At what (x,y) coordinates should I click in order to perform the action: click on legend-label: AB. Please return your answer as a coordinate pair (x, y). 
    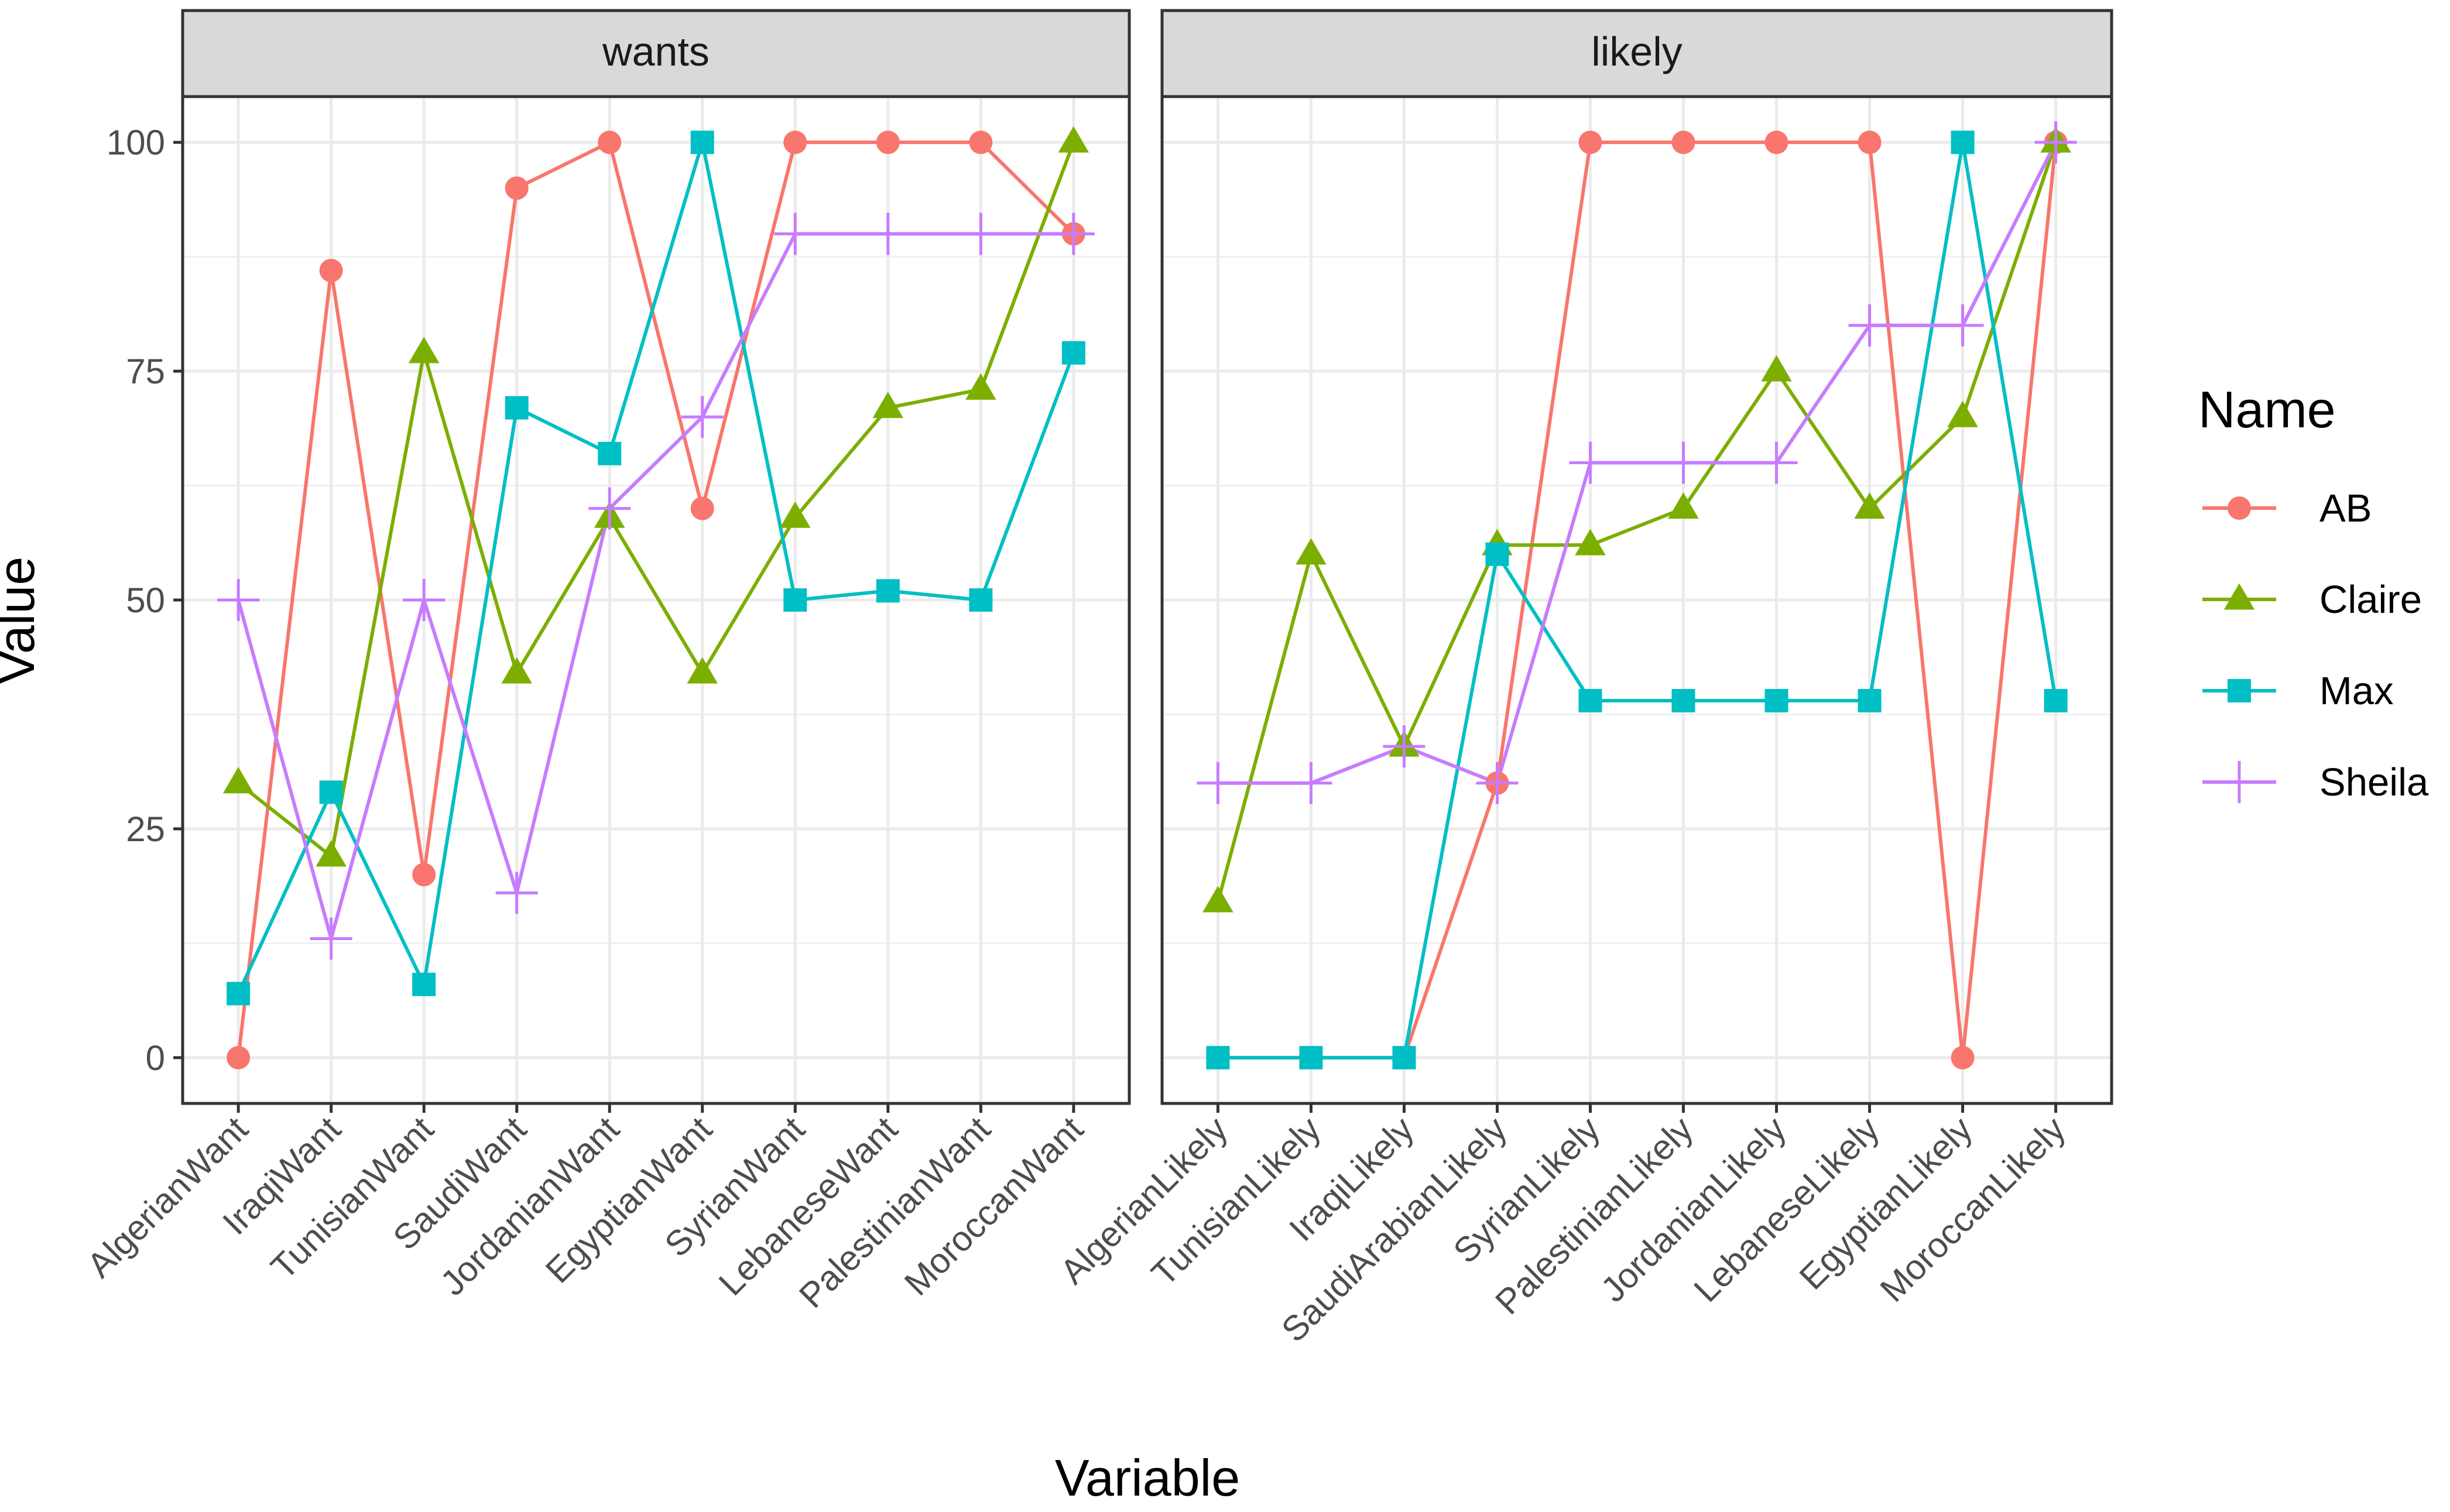
    Looking at the image, I should click on (2345, 508).